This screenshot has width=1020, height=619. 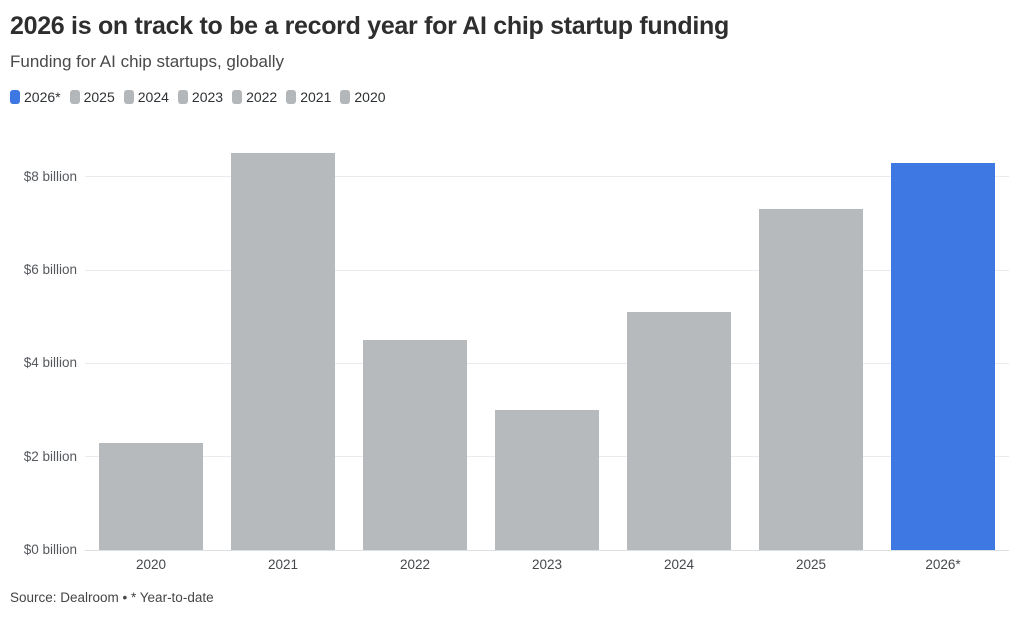 What do you see at coordinates (415, 445) in the screenshot?
I see `bar-2022` at bounding box center [415, 445].